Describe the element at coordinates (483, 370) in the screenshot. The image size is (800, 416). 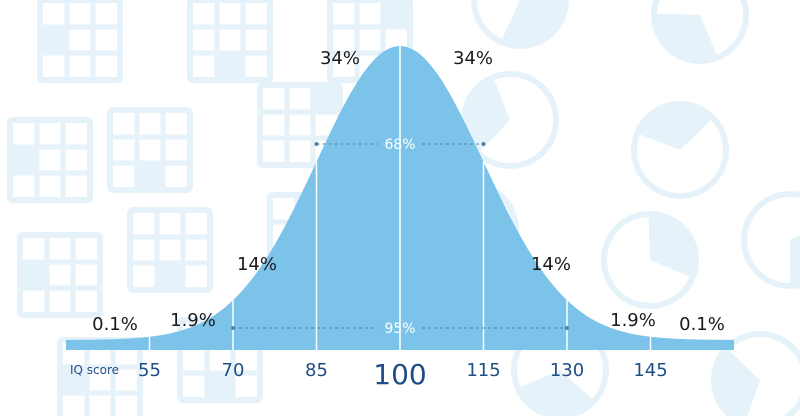
I see `x-tick-label: 115` at that location.